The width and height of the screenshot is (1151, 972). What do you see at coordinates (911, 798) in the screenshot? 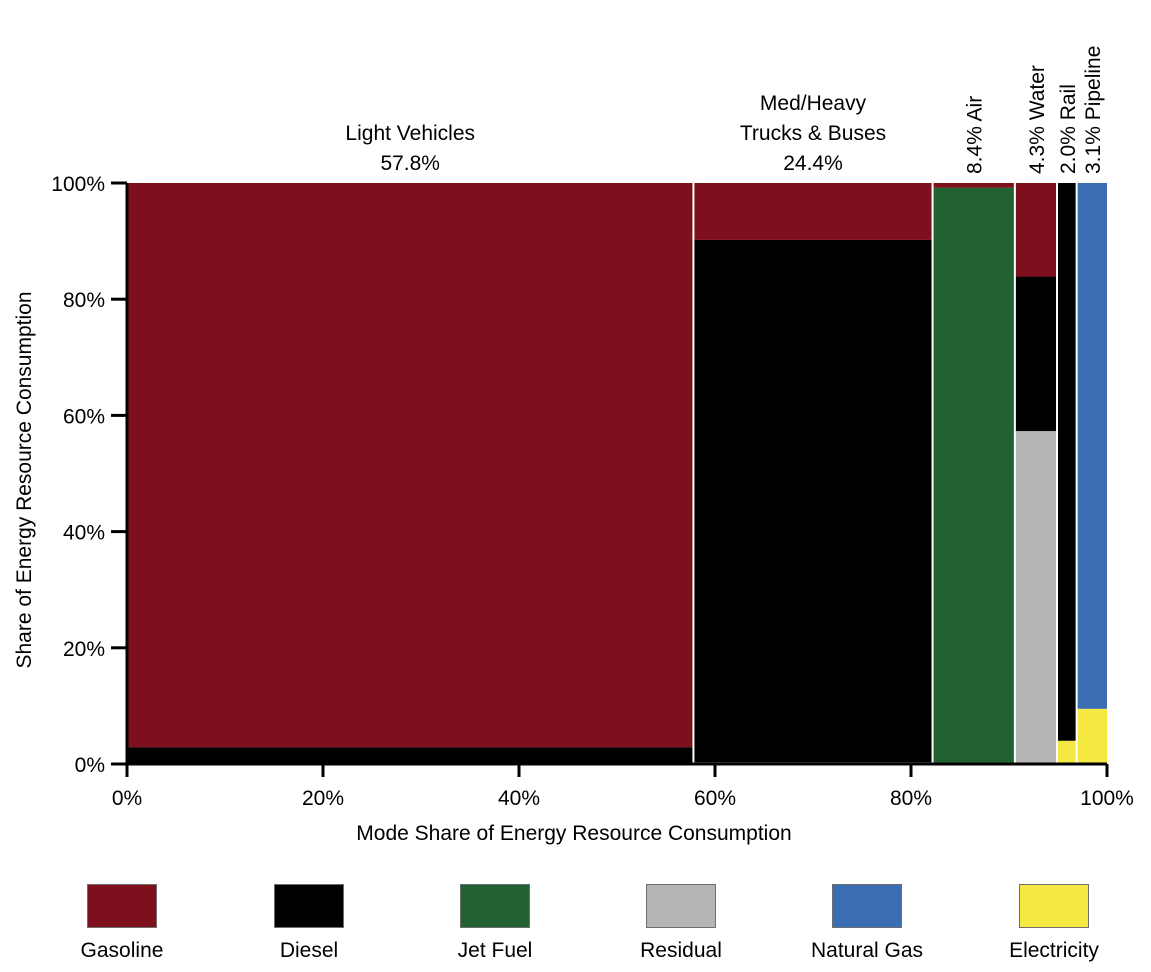
I see `x-tick-label: 80%` at bounding box center [911, 798].